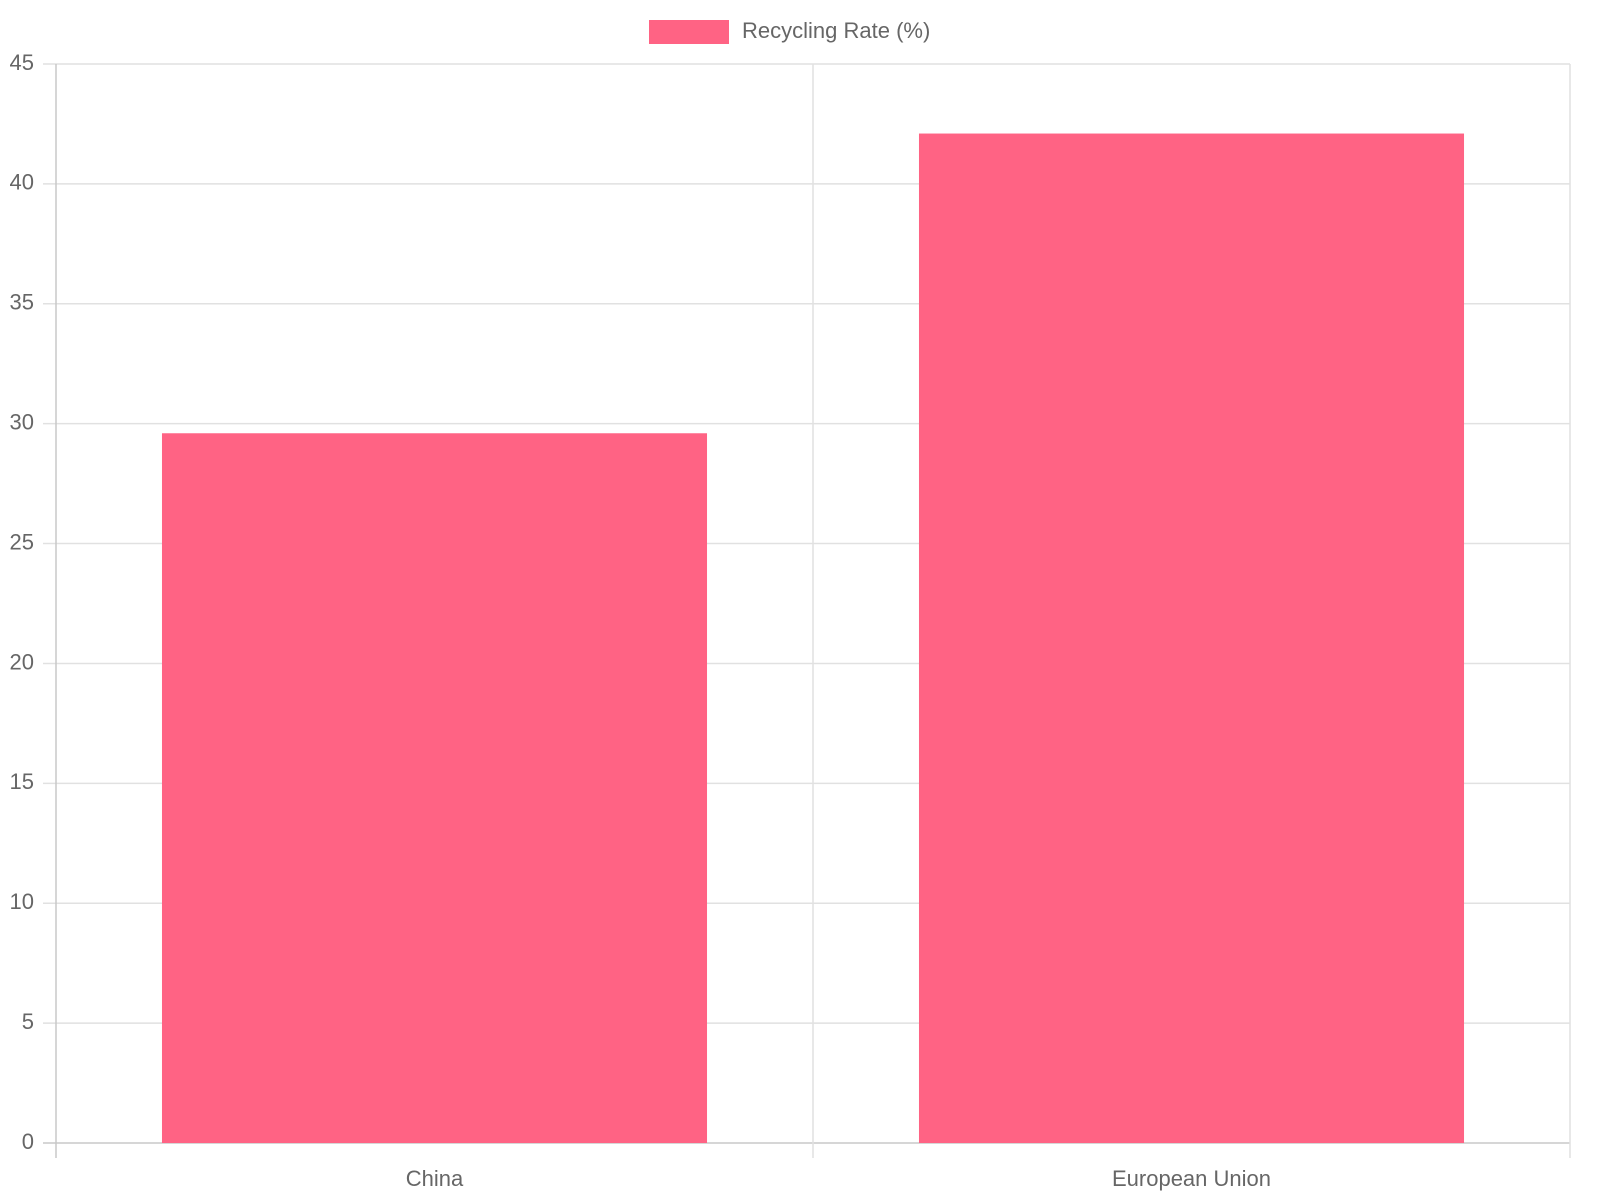 The height and width of the screenshot is (1200, 1600). What do you see at coordinates (22, 661) in the screenshot?
I see `y-tick-label: 20` at bounding box center [22, 661].